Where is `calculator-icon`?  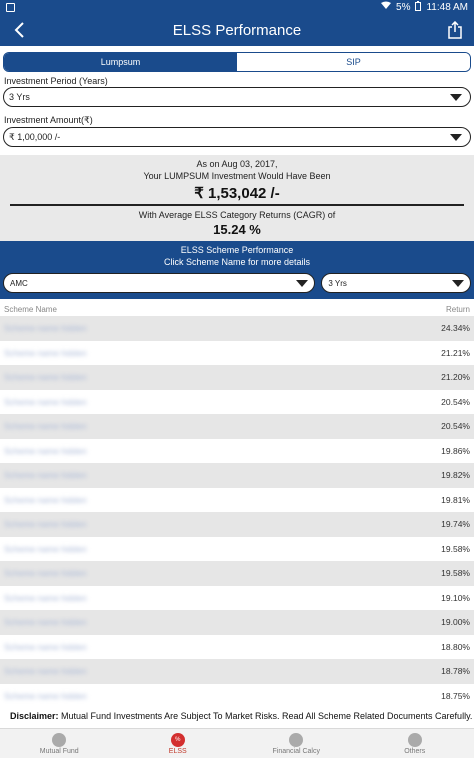 calculator-icon is located at coordinates (296, 739).